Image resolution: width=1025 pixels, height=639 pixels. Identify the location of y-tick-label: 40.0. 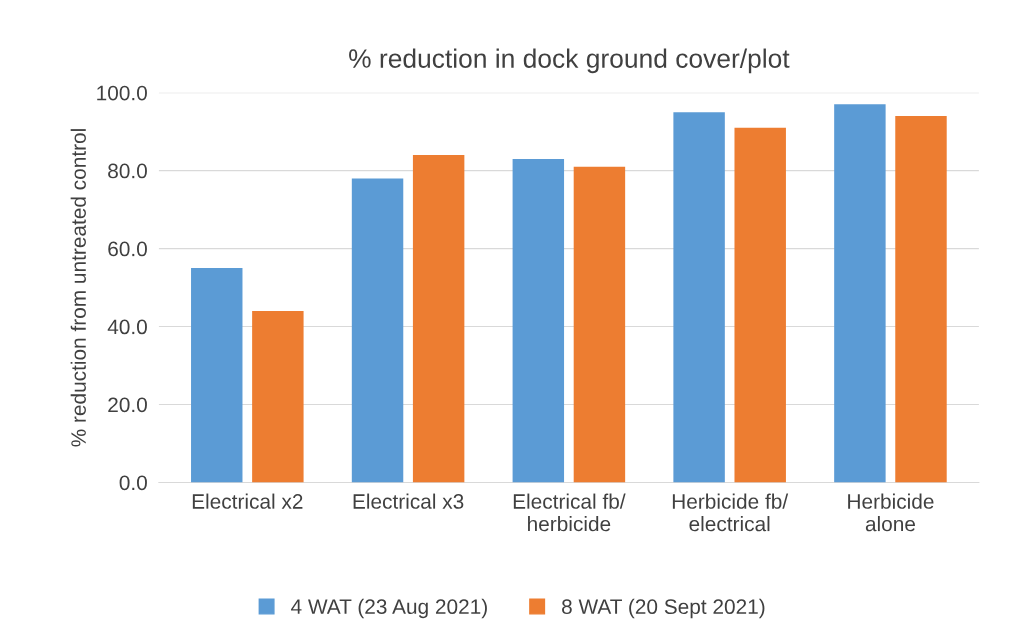
(127, 327).